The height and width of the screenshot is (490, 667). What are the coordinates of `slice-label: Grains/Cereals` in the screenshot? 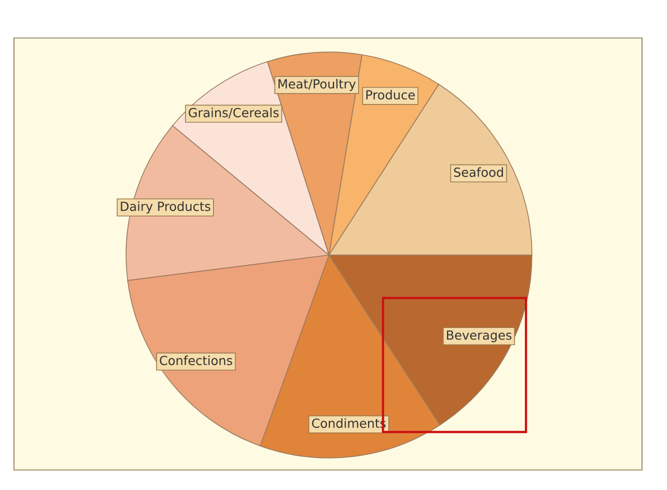 It's located at (233, 113).